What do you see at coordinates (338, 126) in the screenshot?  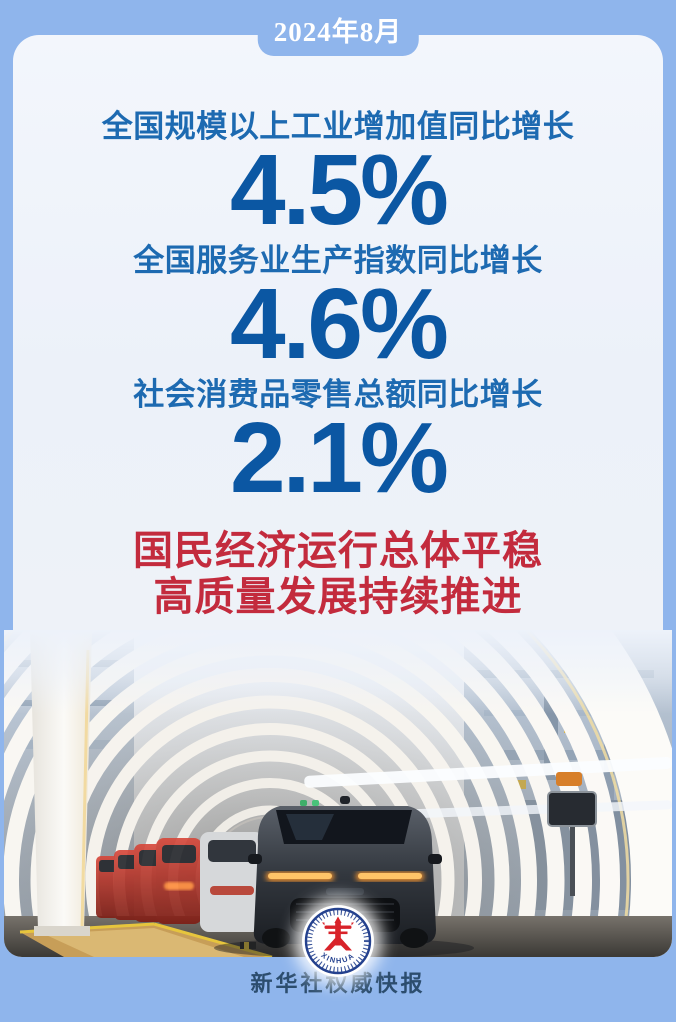 I see `stat-label-industry: 全国规模以上工业增加值同比增长` at bounding box center [338, 126].